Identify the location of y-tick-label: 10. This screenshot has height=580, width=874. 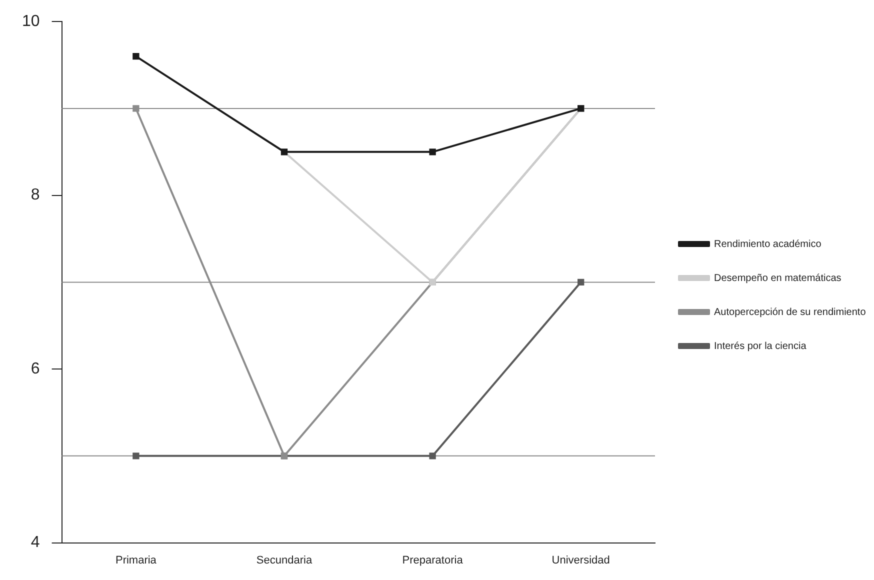
(31, 21).